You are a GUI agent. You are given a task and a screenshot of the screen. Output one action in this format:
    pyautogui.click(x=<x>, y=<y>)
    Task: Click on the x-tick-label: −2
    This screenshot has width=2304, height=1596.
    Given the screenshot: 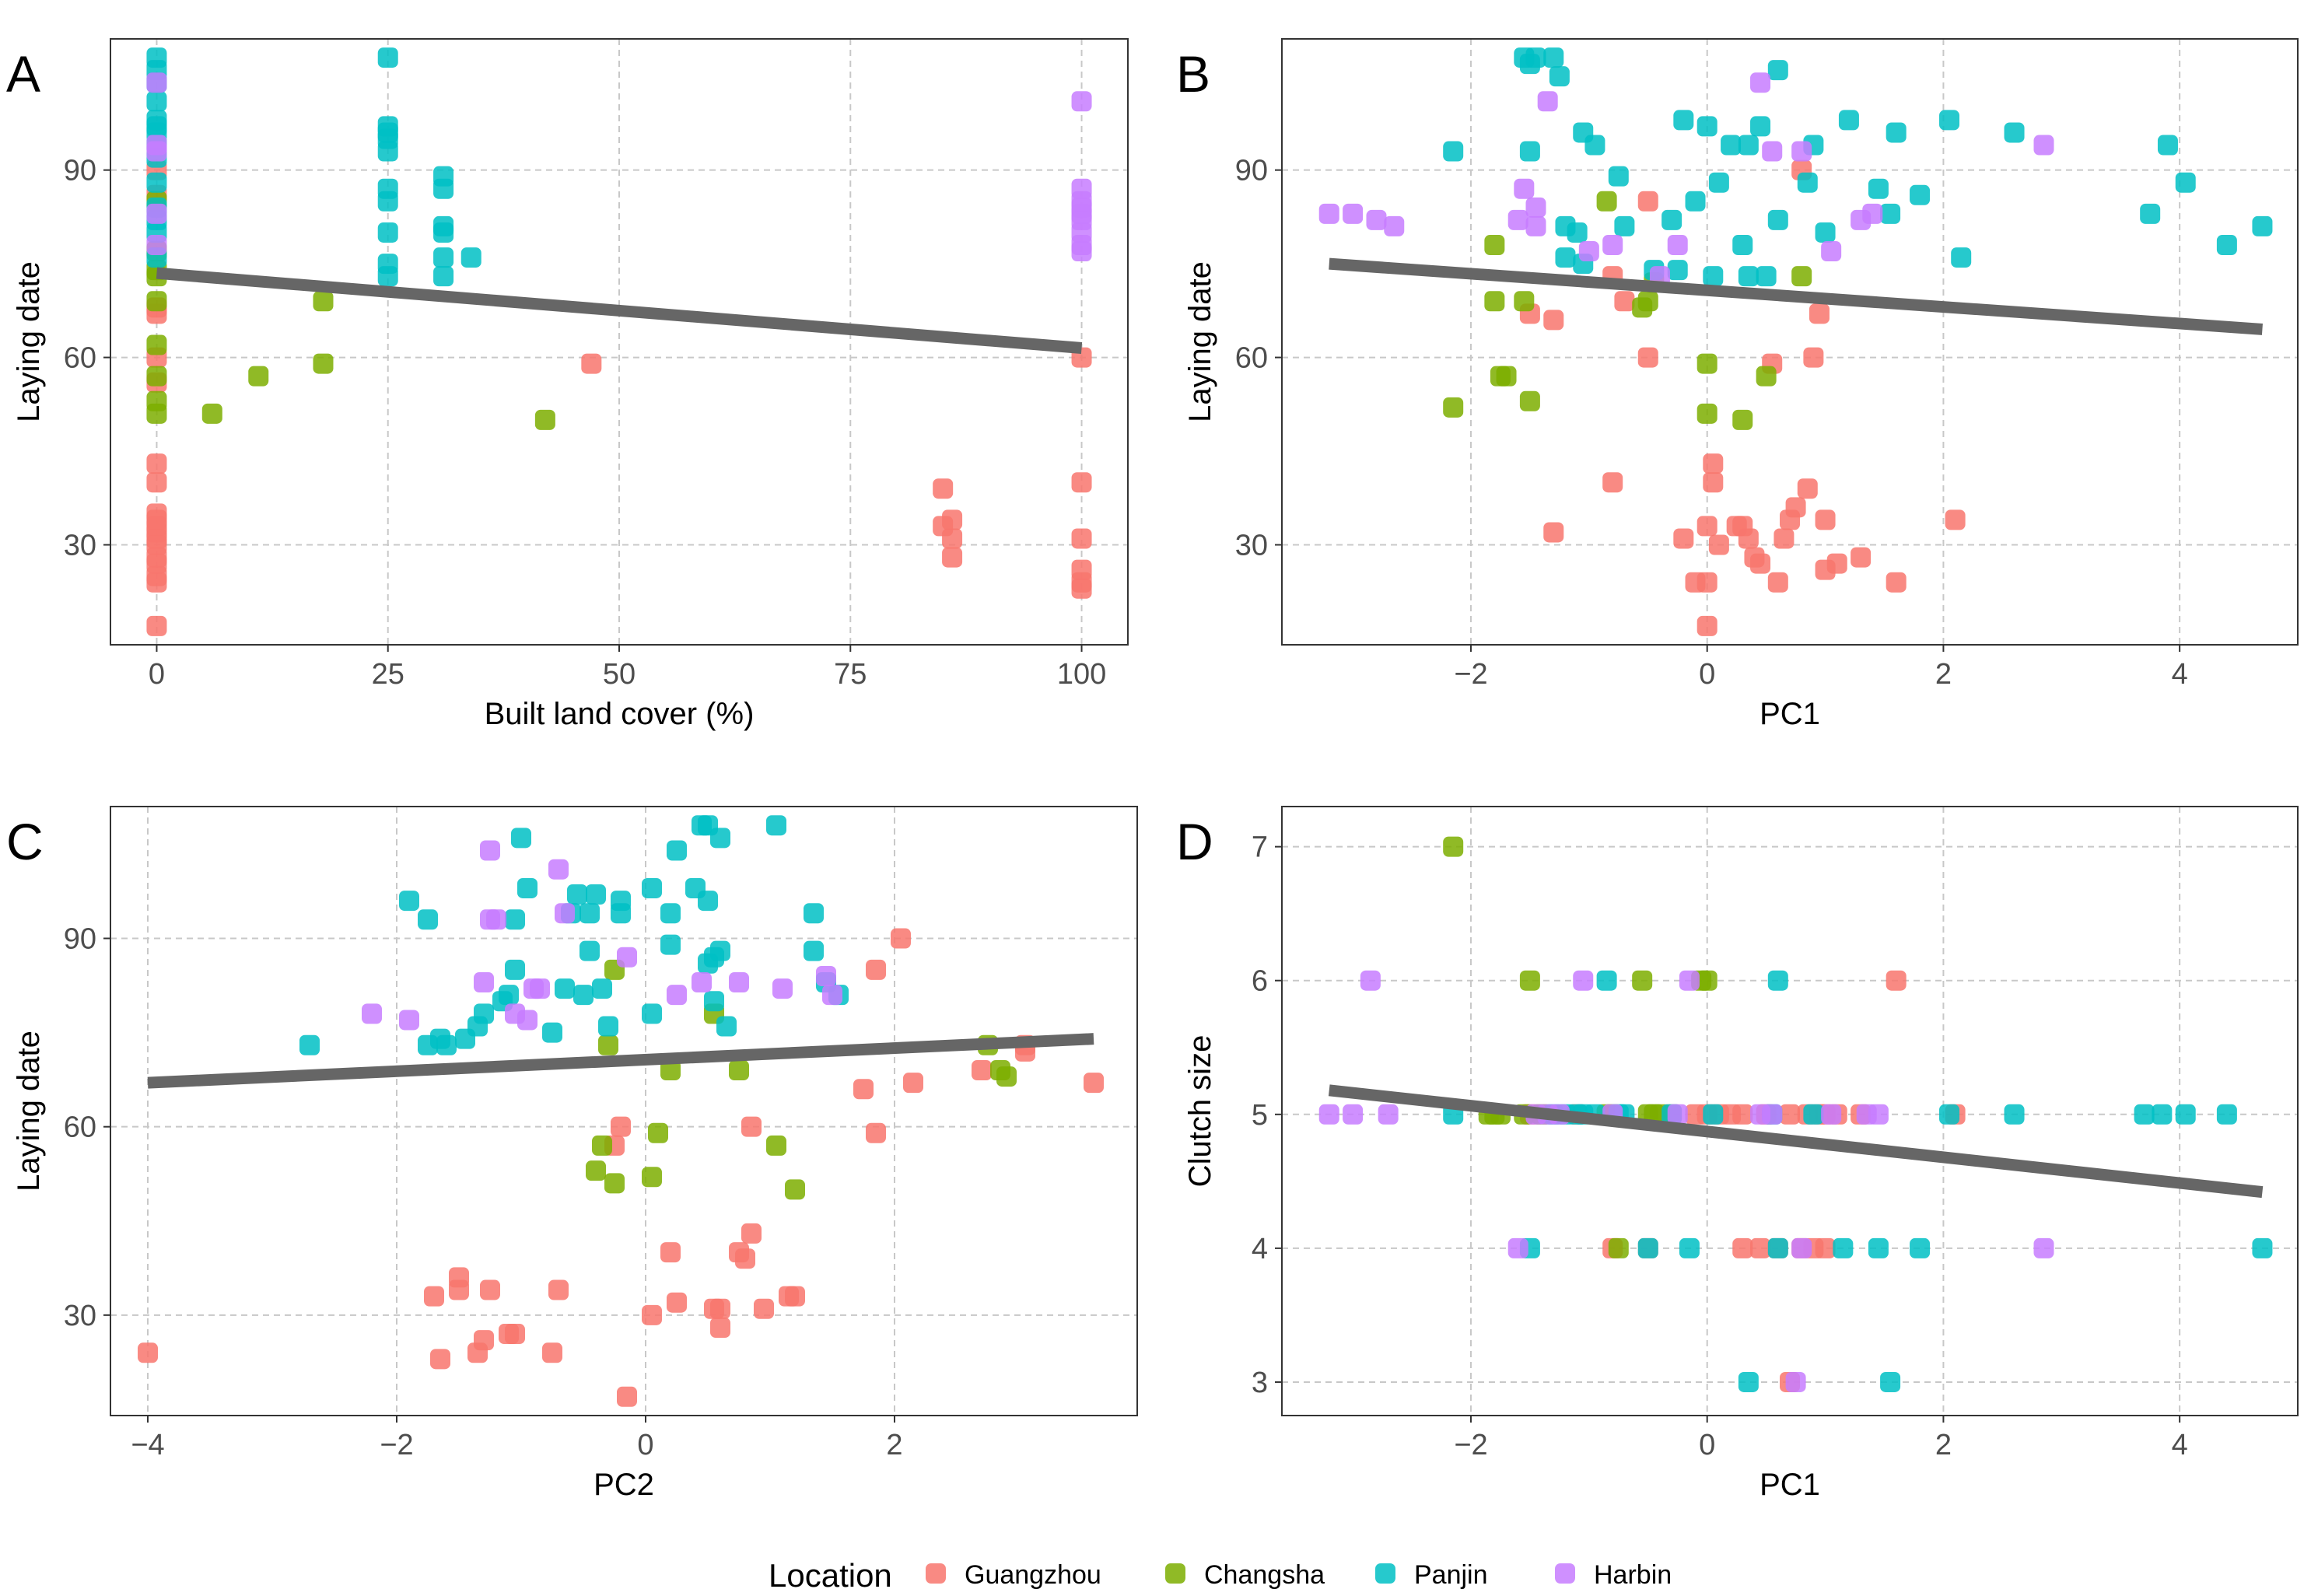 What is the action you would take?
    pyautogui.click(x=1470, y=1445)
    